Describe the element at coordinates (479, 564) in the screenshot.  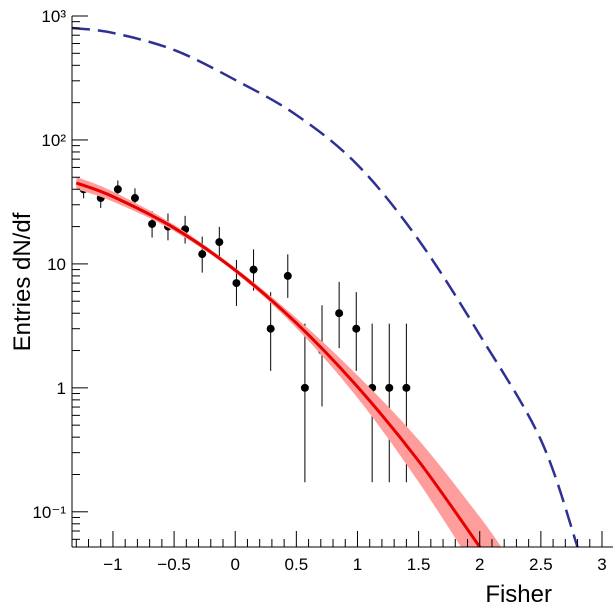
I see `x-tick-label: 2` at that location.